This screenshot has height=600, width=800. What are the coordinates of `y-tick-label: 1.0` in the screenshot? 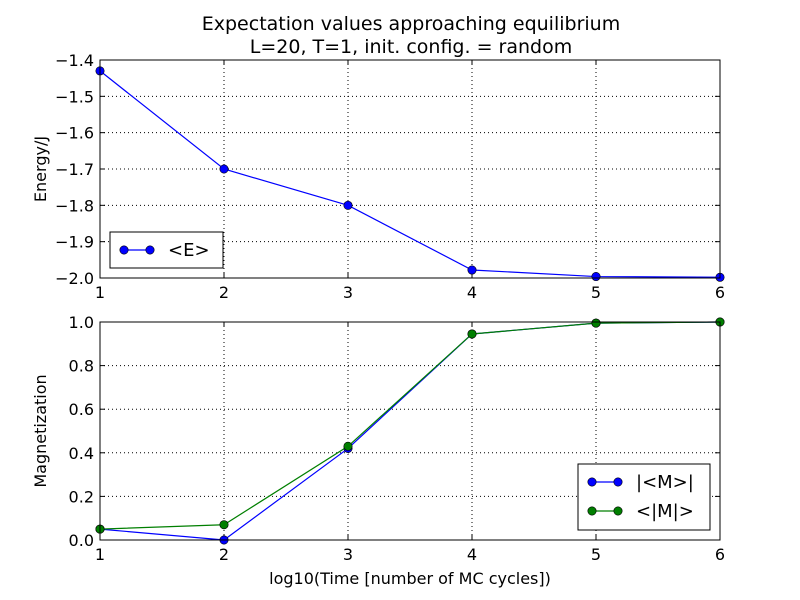 It's located at (81, 322).